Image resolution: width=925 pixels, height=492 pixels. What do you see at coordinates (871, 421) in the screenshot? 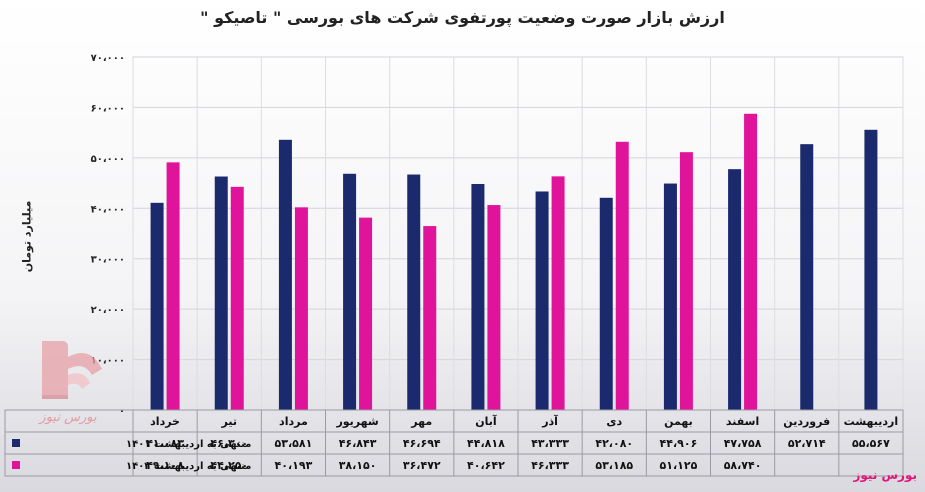
I see `category-label: اردیبهشت` at bounding box center [871, 421].